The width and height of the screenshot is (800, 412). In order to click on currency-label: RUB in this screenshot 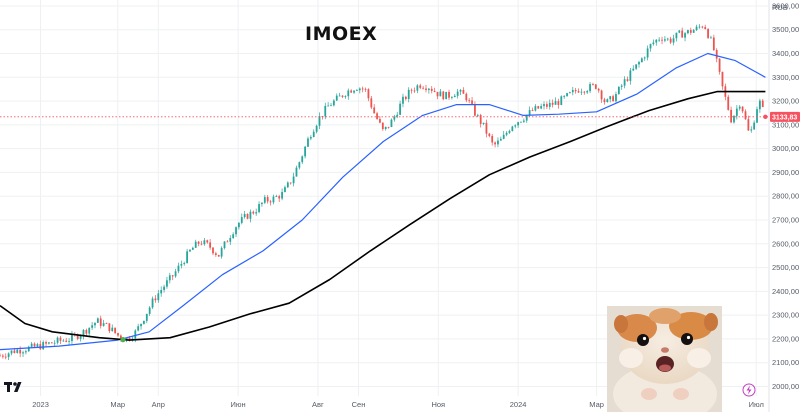, I will do `click(780, 7)`.